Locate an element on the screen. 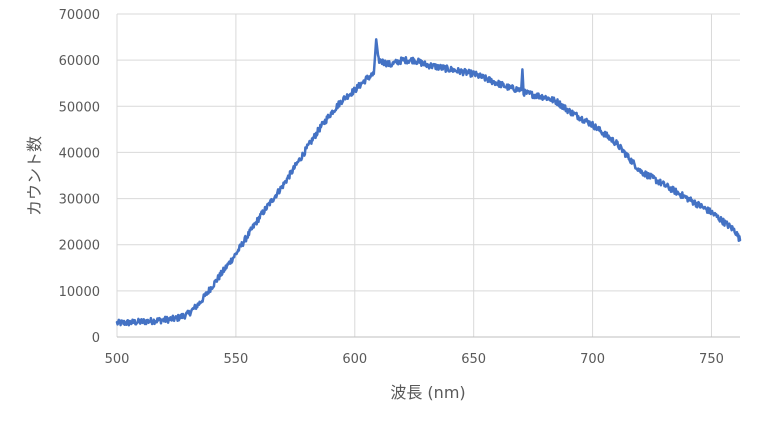 The width and height of the screenshot is (767, 422). y-tick-label: 30000 is located at coordinates (79, 200).